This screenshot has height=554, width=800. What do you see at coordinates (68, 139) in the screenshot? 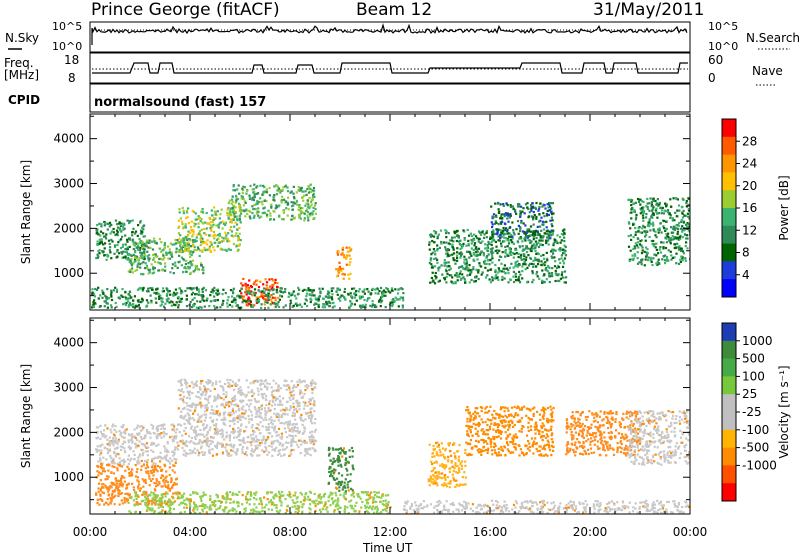
I see `y-tick-label: 4000` at bounding box center [68, 139].